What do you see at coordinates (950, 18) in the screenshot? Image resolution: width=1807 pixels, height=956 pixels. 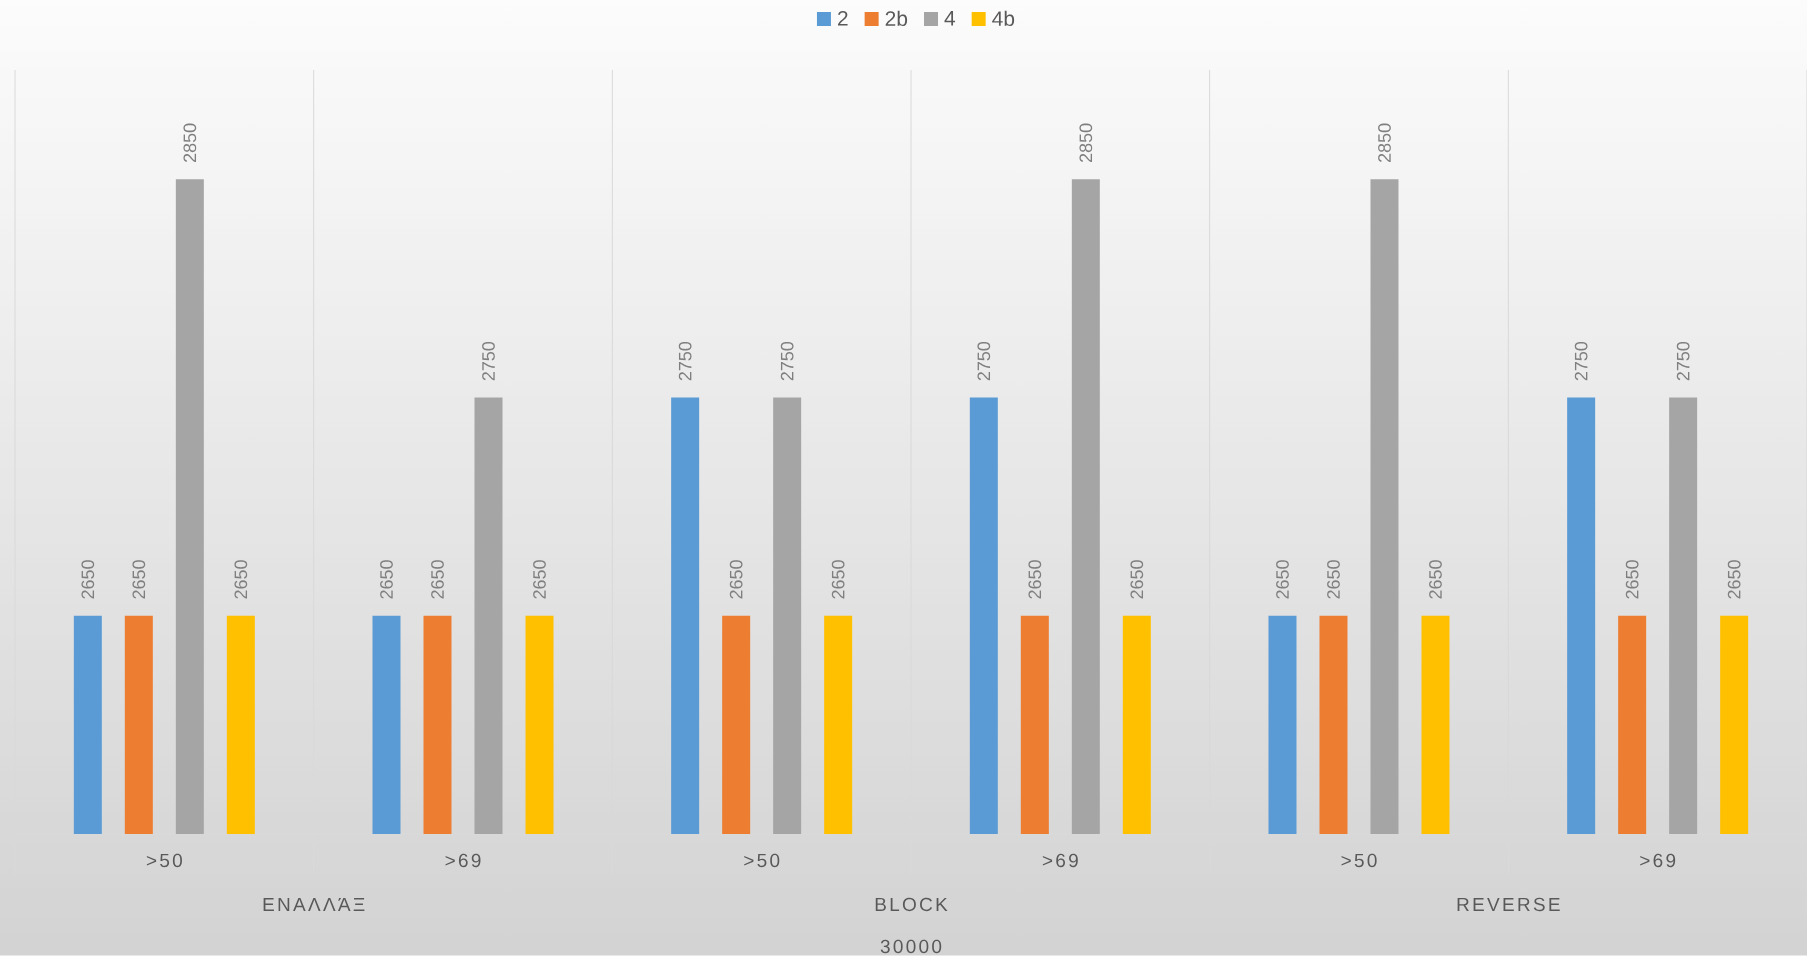 I see `legend-label: 4` at bounding box center [950, 18].